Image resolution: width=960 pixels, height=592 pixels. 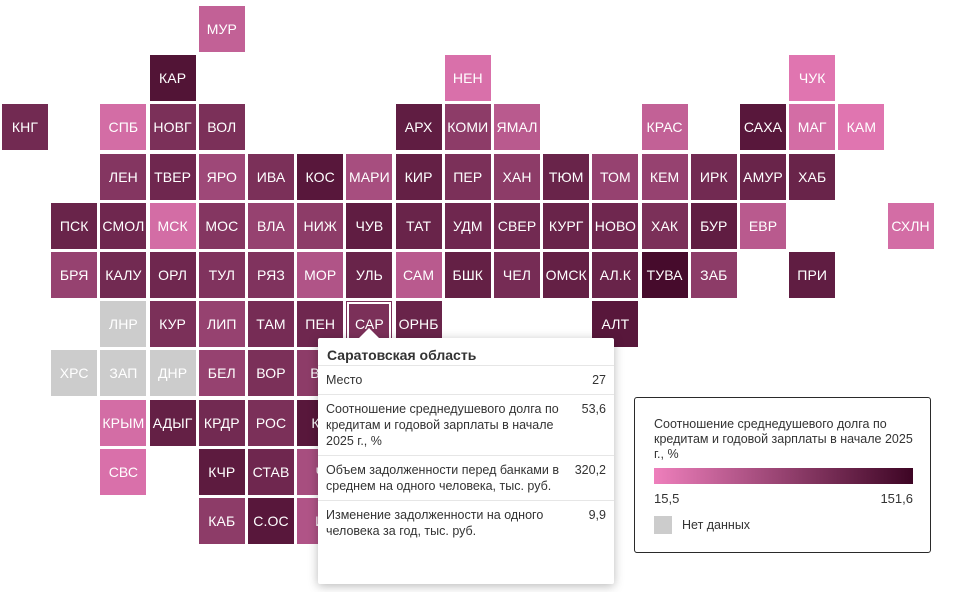 I want to click on region-tile: РЯЗ, so click(x=271, y=275).